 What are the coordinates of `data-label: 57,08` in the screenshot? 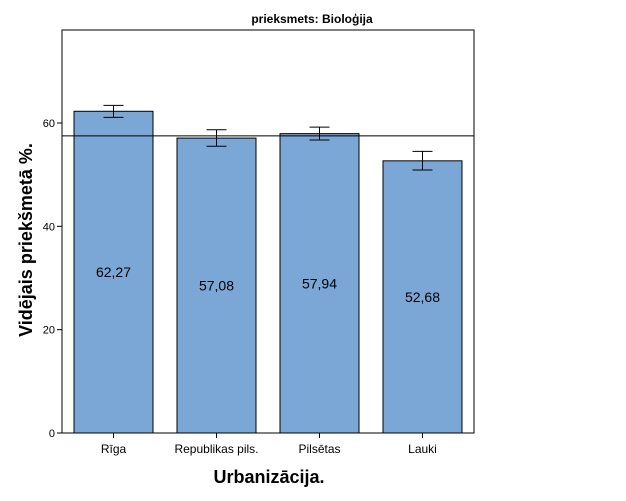 It's located at (216, 286).